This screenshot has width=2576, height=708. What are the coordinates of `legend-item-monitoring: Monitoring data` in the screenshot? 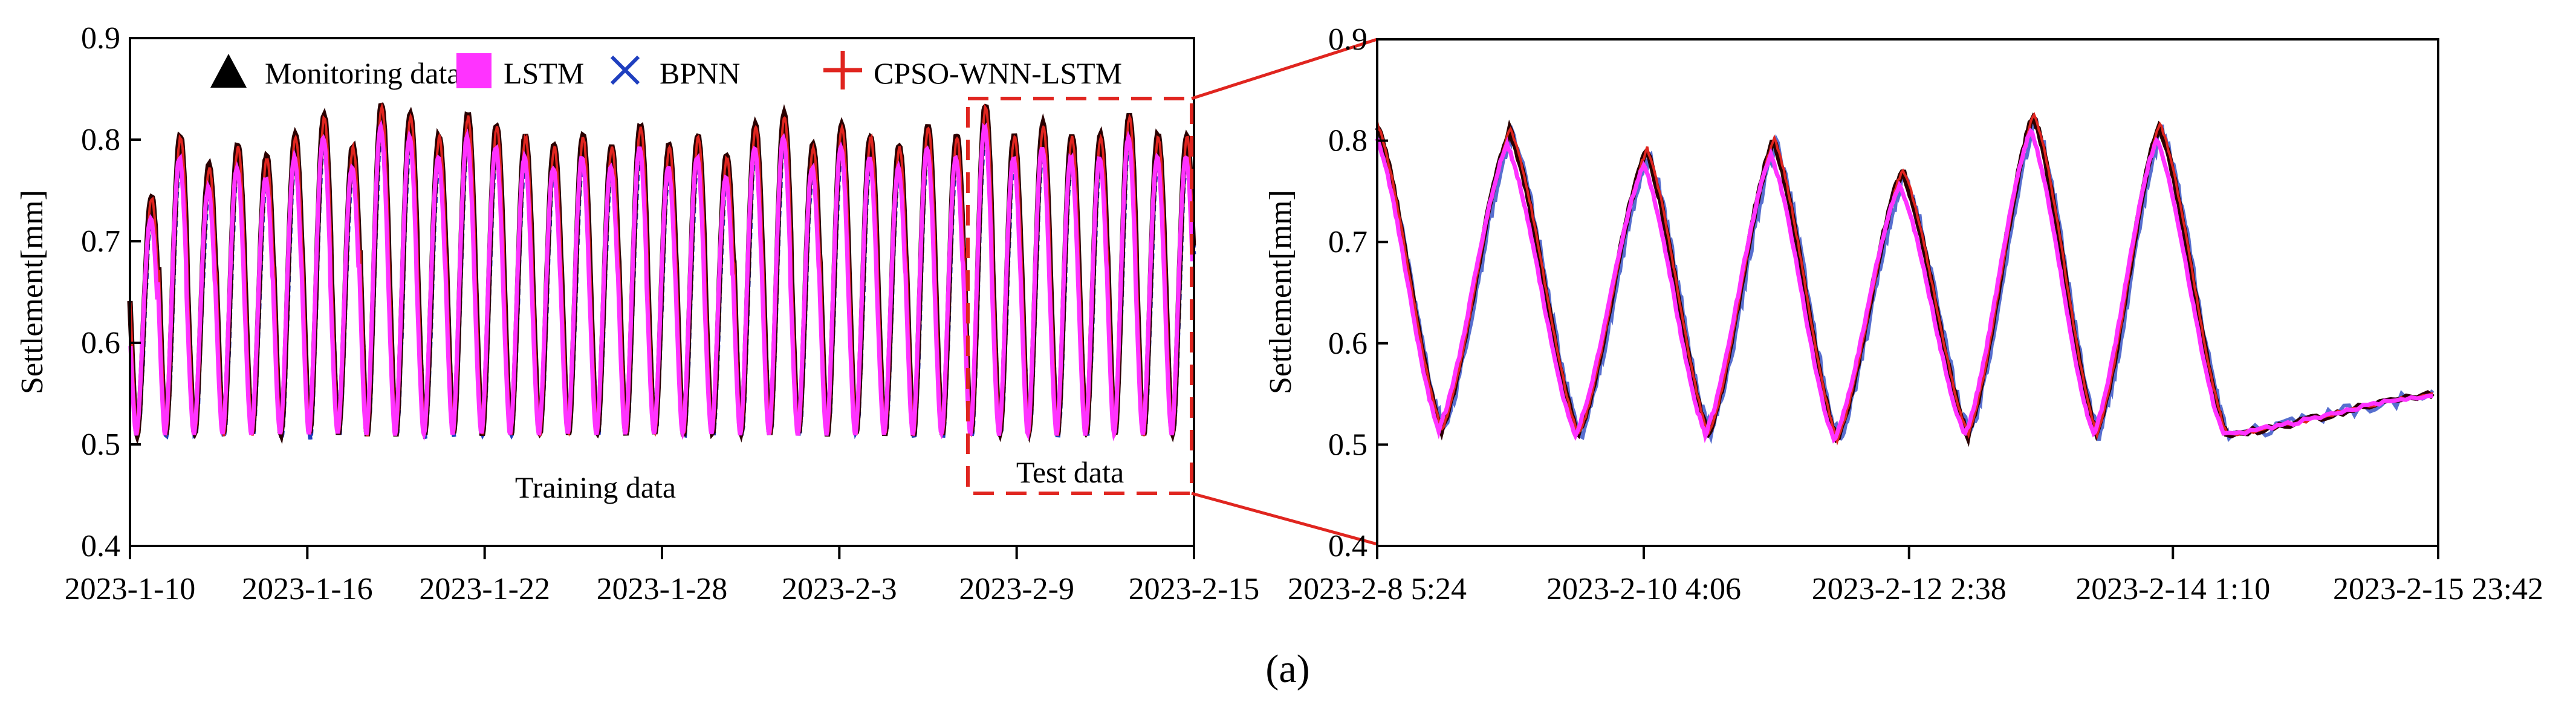 It's located at (336, 72).